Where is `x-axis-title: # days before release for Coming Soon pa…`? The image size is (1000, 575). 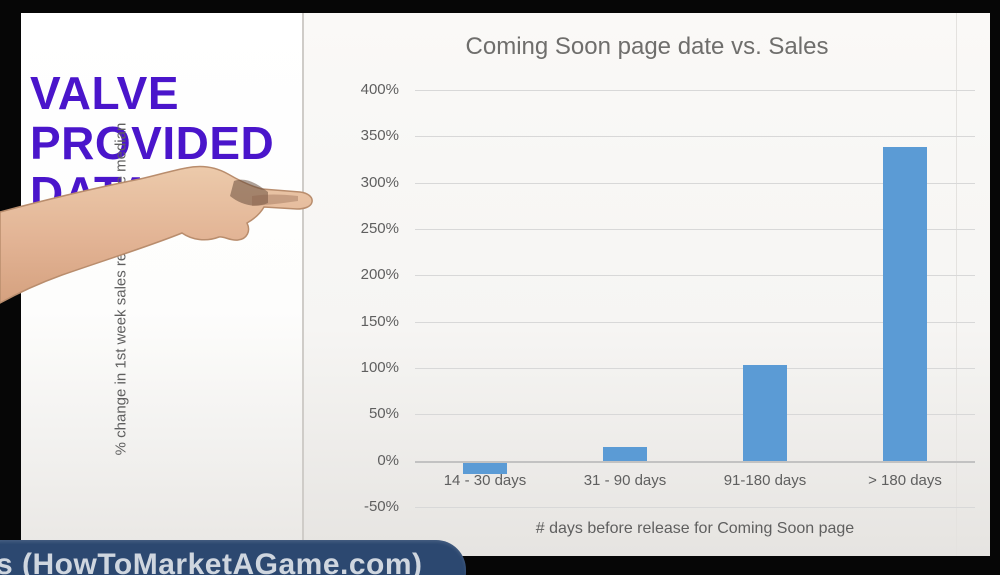 x-axis-title: # days before release for Coming Soon pa… is located at coordinates (695, 528).